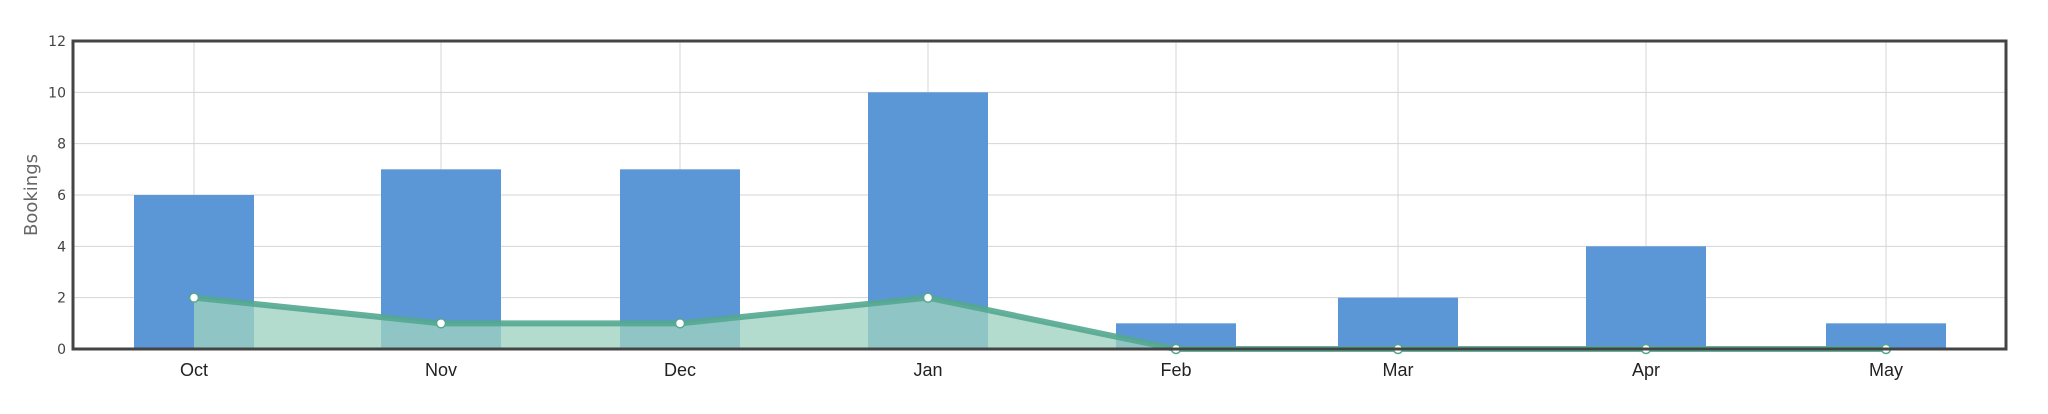  I want to click on x-tick-label: Oct, so click(194, 370).